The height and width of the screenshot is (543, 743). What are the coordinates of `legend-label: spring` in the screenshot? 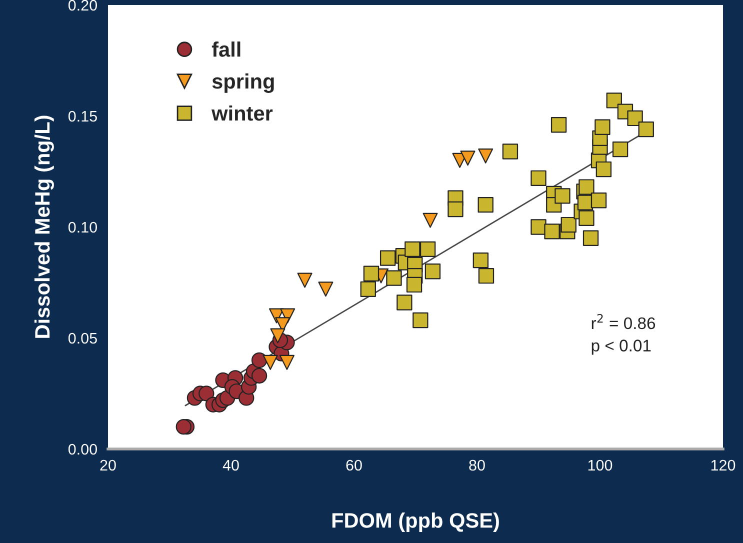 It's located at (243, 83).